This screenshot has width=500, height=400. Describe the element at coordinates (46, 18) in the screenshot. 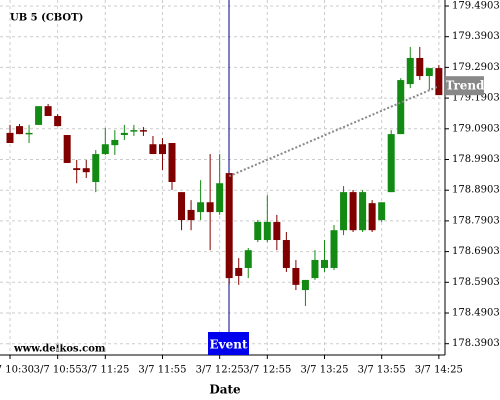

I see `chart-title: UB 5 (CBOT)` at that location.